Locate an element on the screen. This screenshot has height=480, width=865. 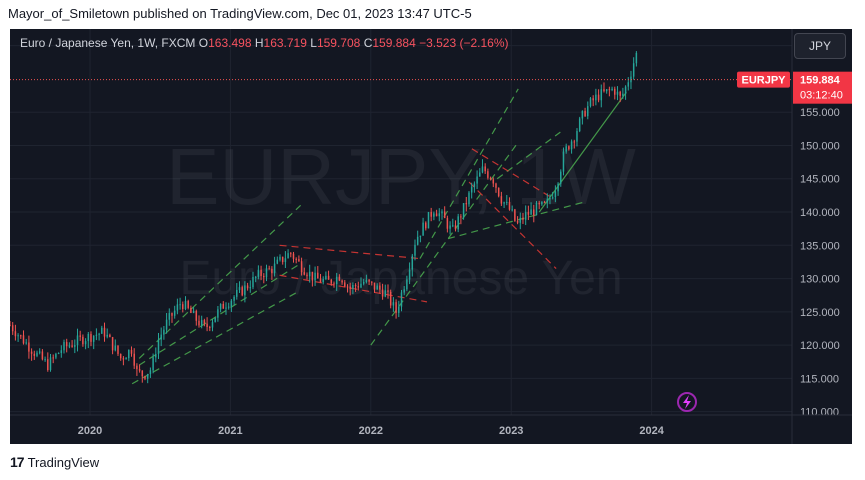
tradingview-logo-icon: 17 is located at coordinates (17, 462).